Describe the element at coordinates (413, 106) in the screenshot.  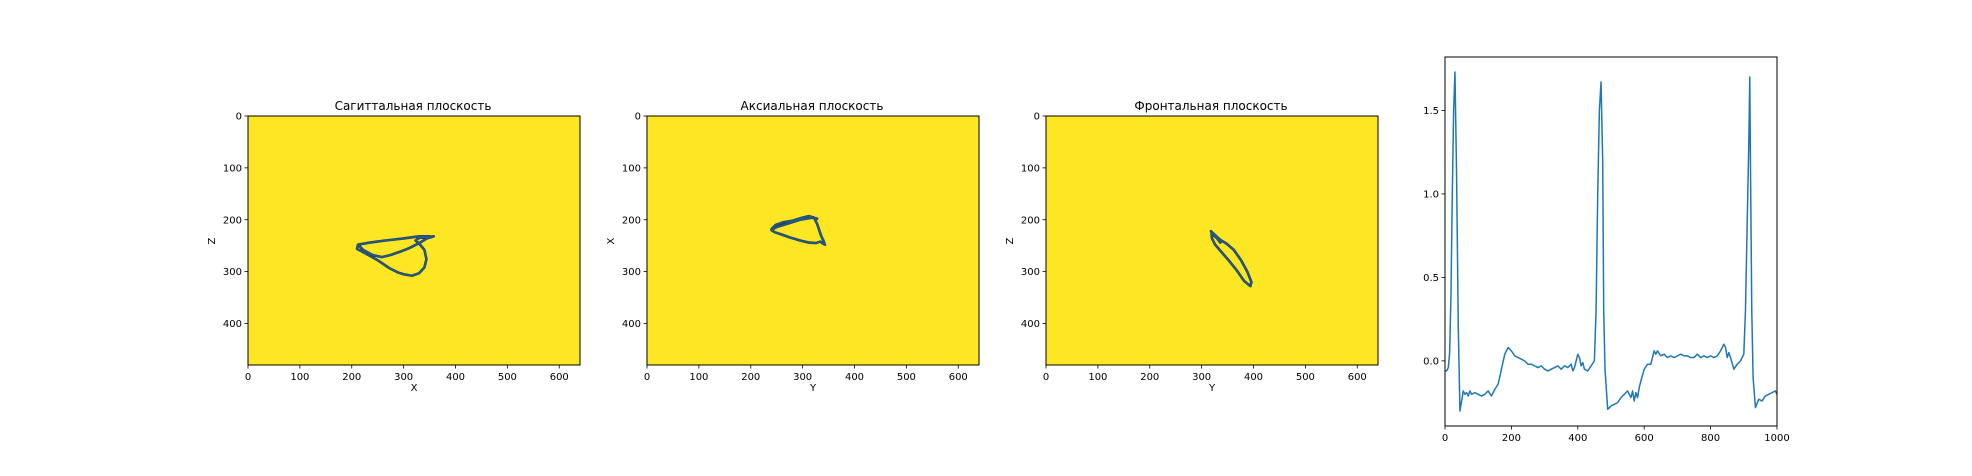
I see `panel-title: Сагиттальная плоскость` at that location.